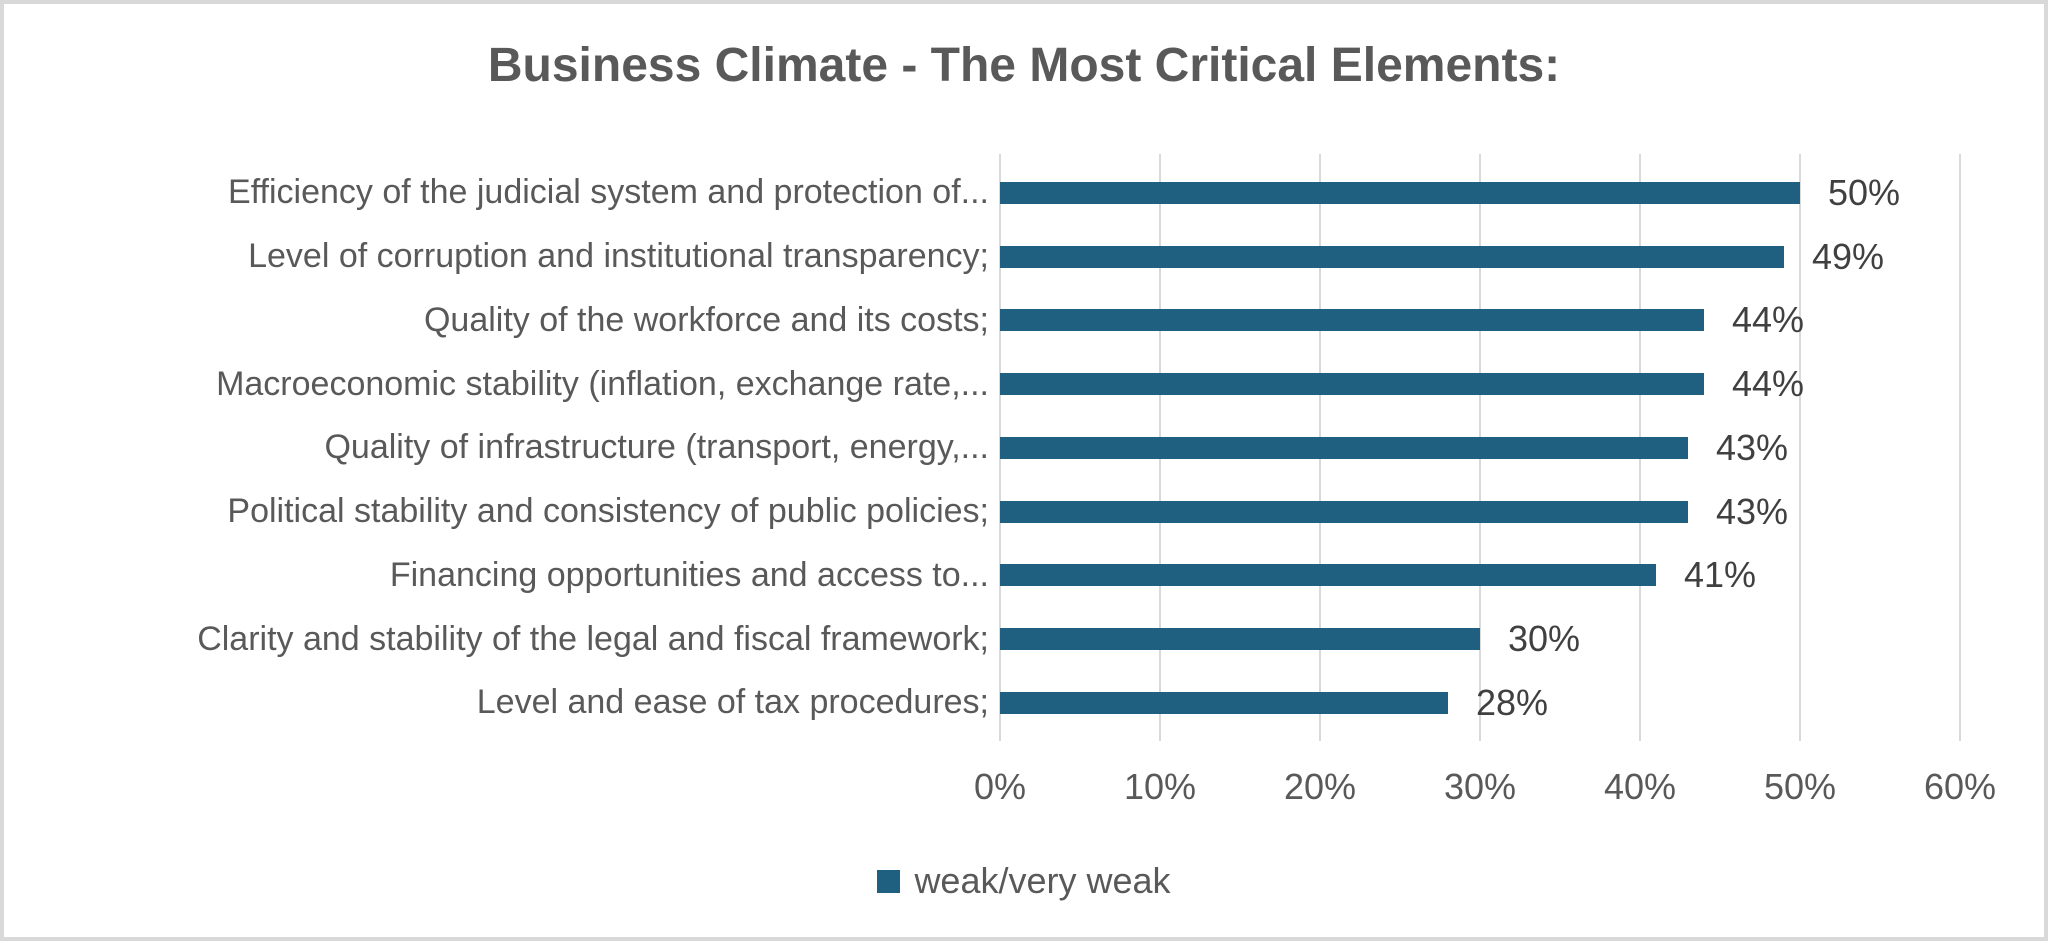  What do you see at coordinates (1960, 447) in the screenshot?
I see `gridline-60pct` at bounding box center [1960, 447].